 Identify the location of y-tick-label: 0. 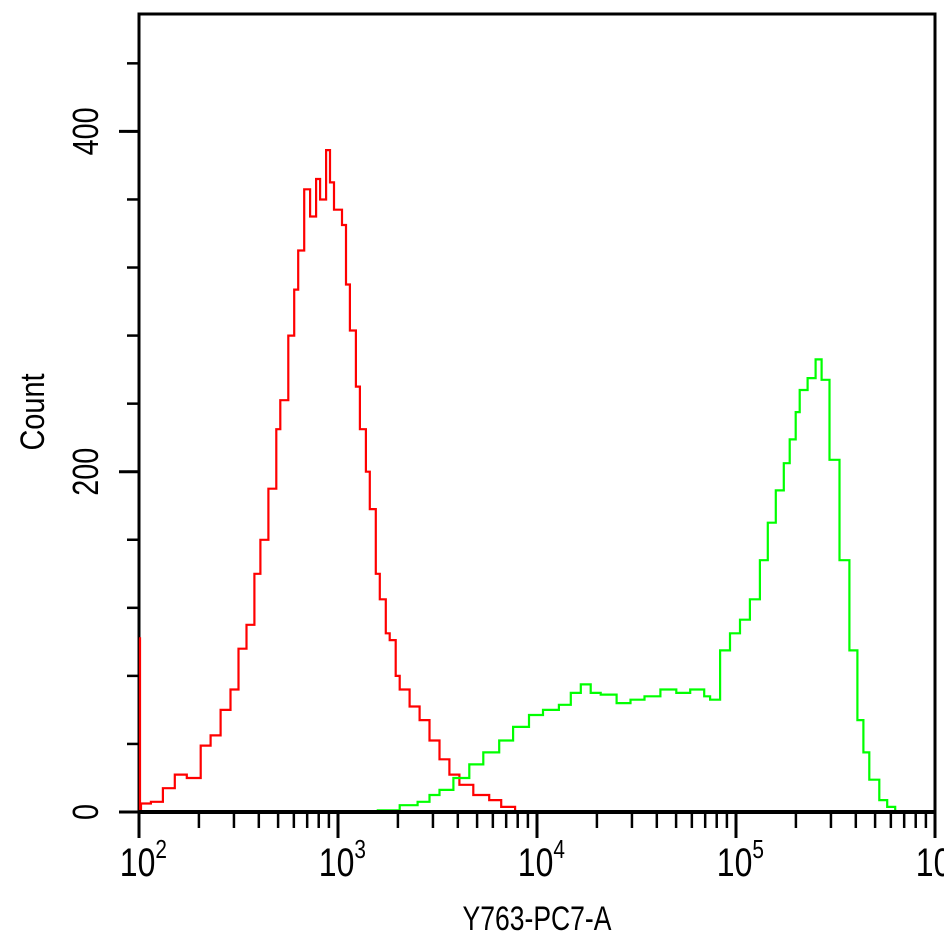
(85, 812).